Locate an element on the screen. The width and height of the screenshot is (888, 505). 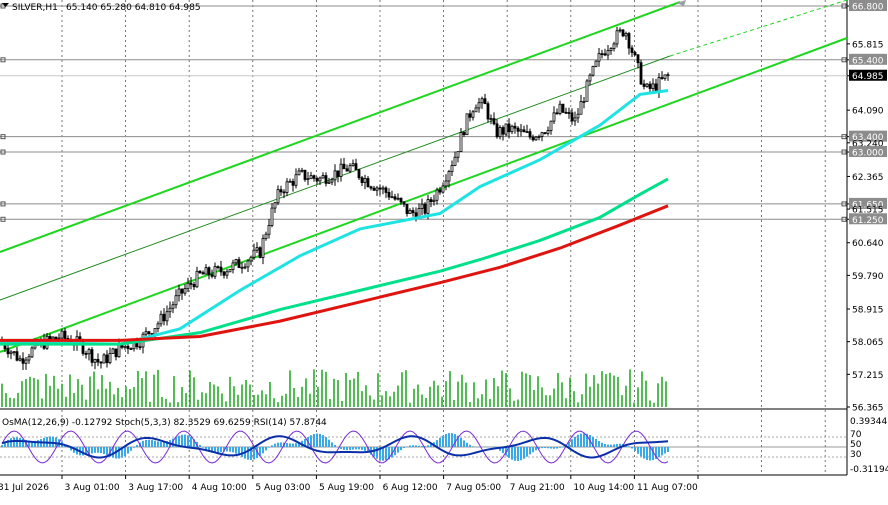
channel-arrow-icon is located at coordinates (681, 3).